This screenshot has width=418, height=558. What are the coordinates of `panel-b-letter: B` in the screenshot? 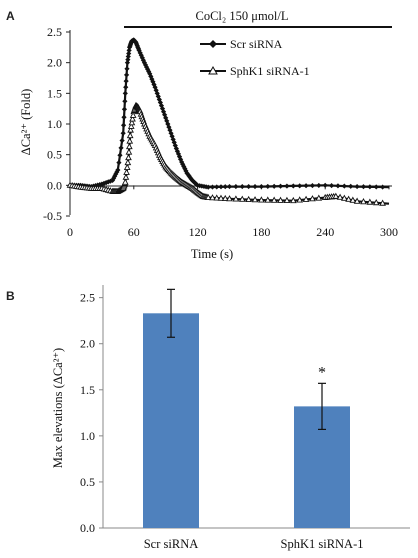 It's located at (10, 296).